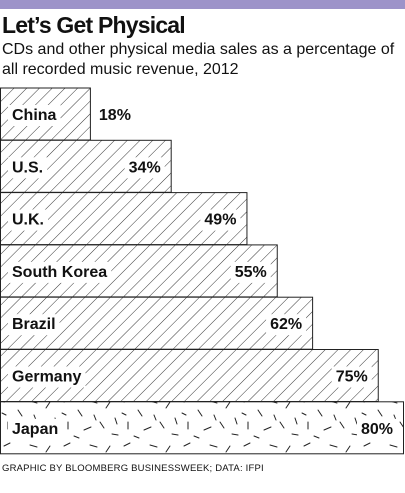 The image size is (405, 493). I want to click on value-label-u-s: 34%, so click(145, 167).